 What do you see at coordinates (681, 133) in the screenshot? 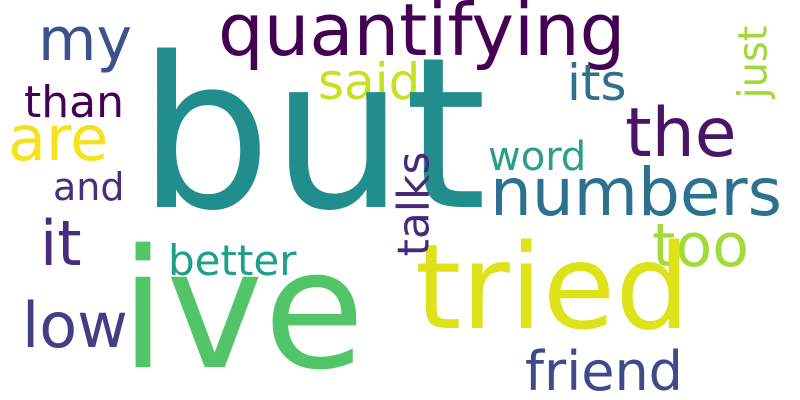
I see `word-the: the` at bounding box center [681, 133].